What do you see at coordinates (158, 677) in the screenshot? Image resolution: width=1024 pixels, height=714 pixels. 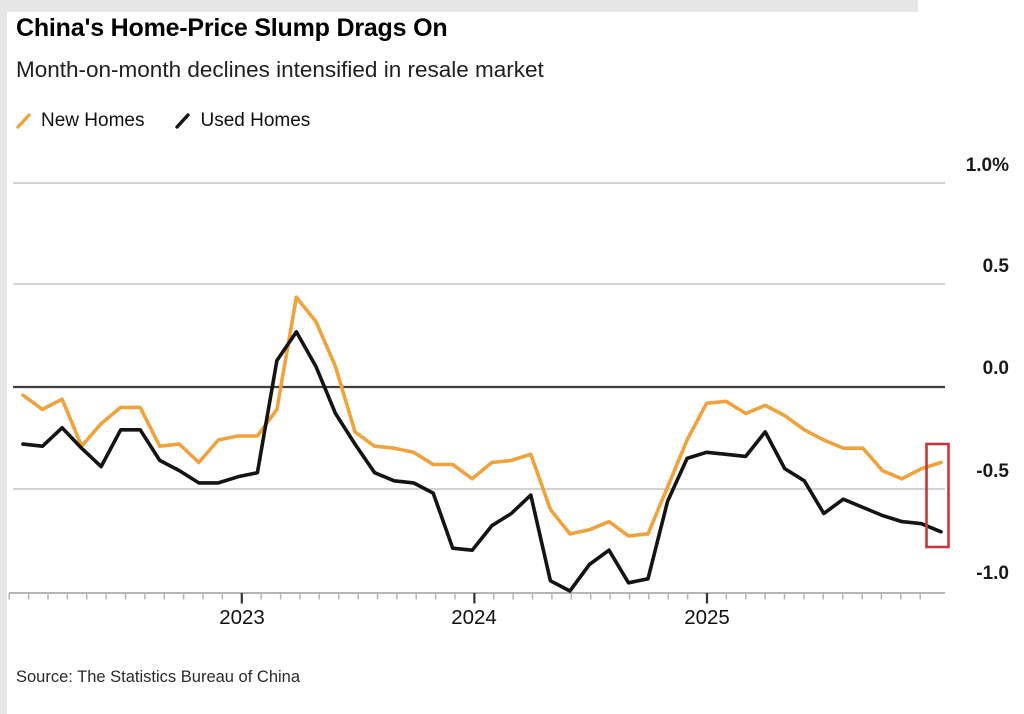 I see `source-note: Source: The Statistics Bureau of China` at bounding box center [158, 677].